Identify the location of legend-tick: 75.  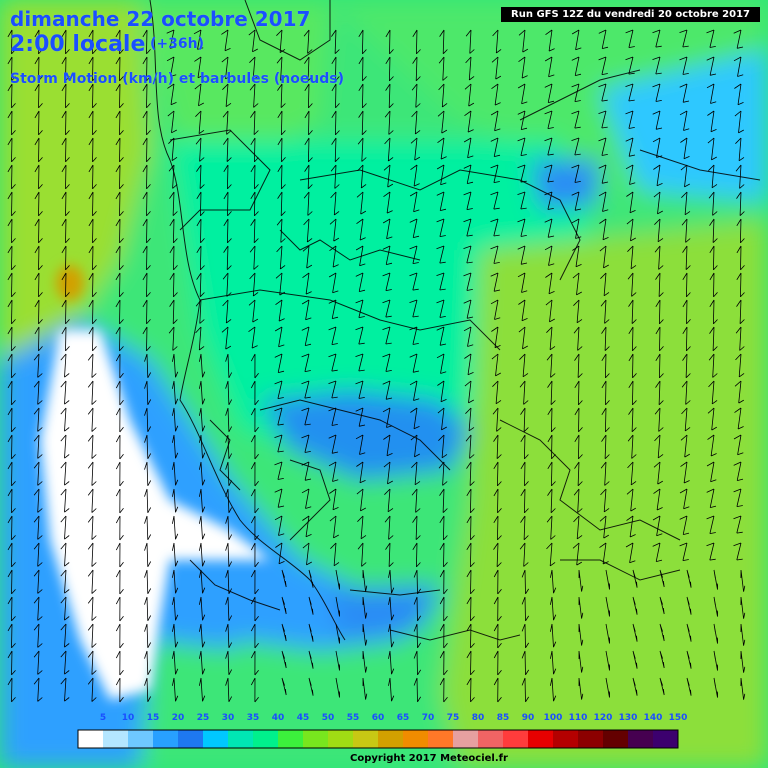
(453, 718).